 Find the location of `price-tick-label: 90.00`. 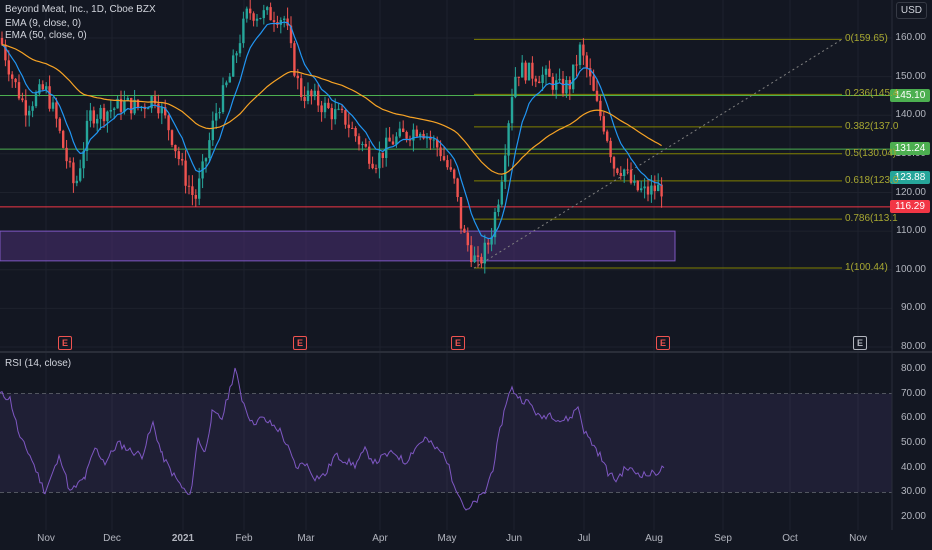

price-tick-label: 90.00 is located at coordinates (913, 308).